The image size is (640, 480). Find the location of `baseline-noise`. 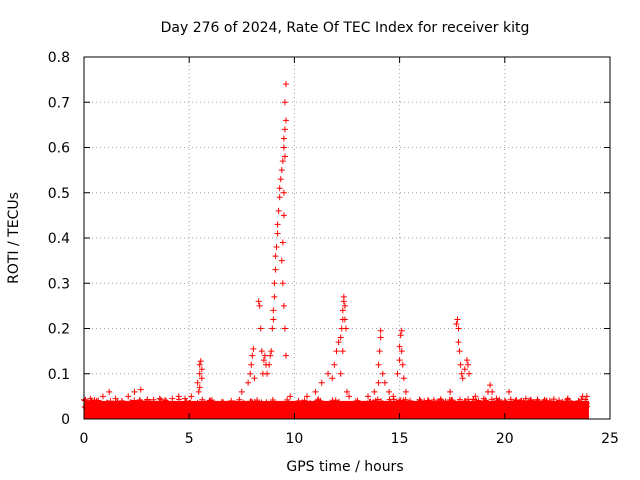

baseline-noise is located at coordinates (336, 407).